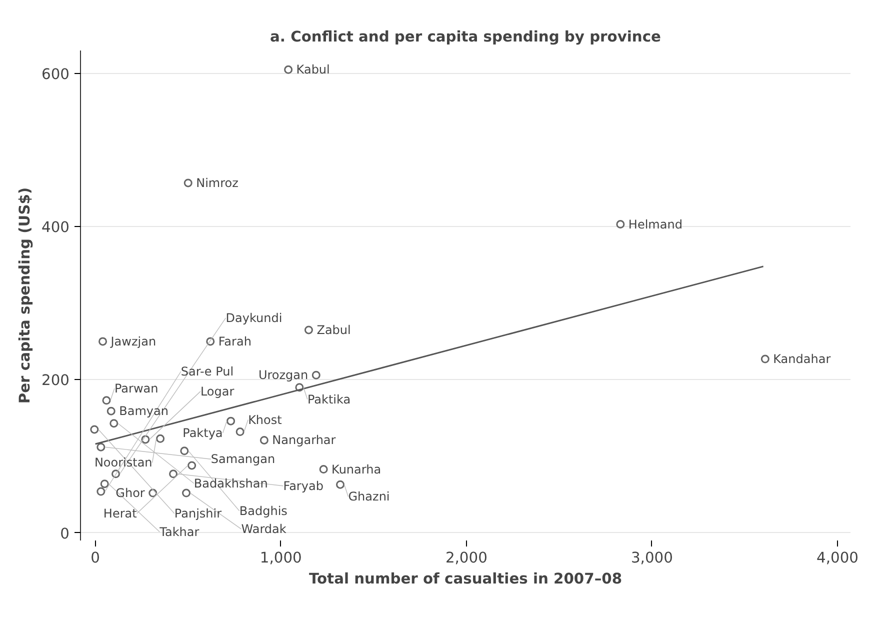 Image resolution: width=880 pixels, height=621 pixels. I want to click on annotation: Badakhshan, so click(231, 483).